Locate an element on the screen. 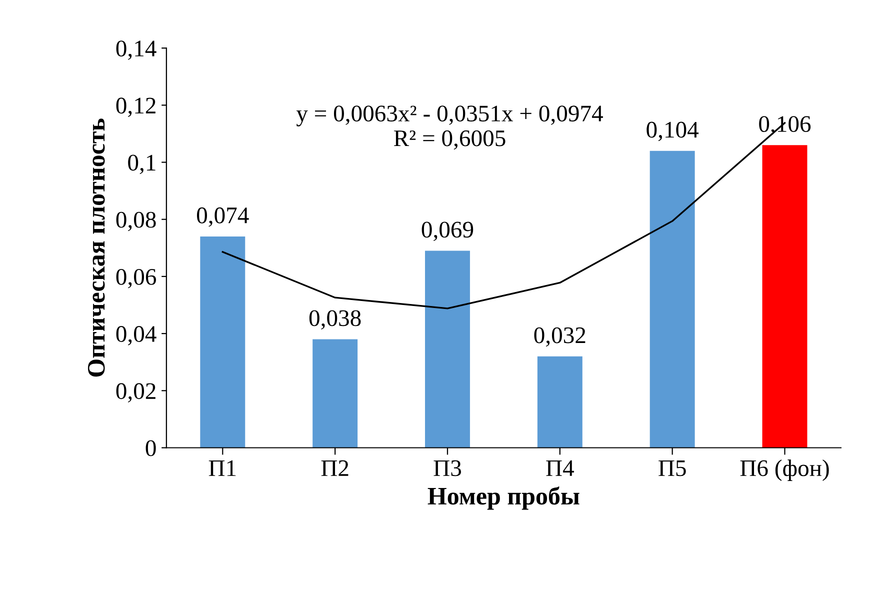 Image resolution: width=876 pixels, height=601 pixels. y-tick-label: 0,08 is located at coordinates (136, 222).